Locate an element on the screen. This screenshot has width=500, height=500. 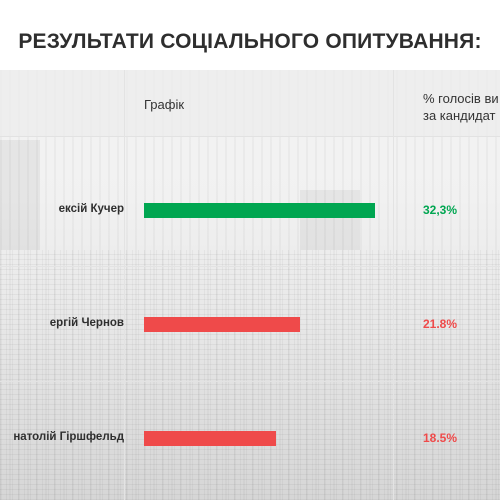
page-title: РЕЗУЛЬТАТИ СОЦІАЛЬНОГО ОПИТУВАННЯ: is located at coordinates (250, 41).